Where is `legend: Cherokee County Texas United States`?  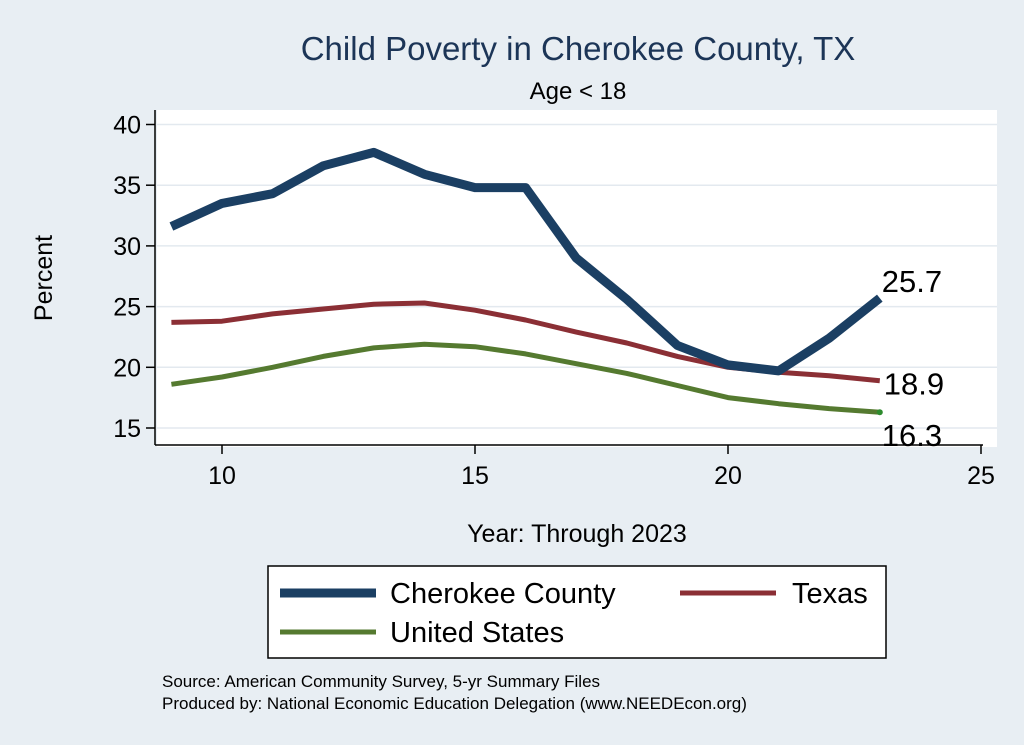
legend: Cherokee County Texas United States is located at coordinates (577, 612).